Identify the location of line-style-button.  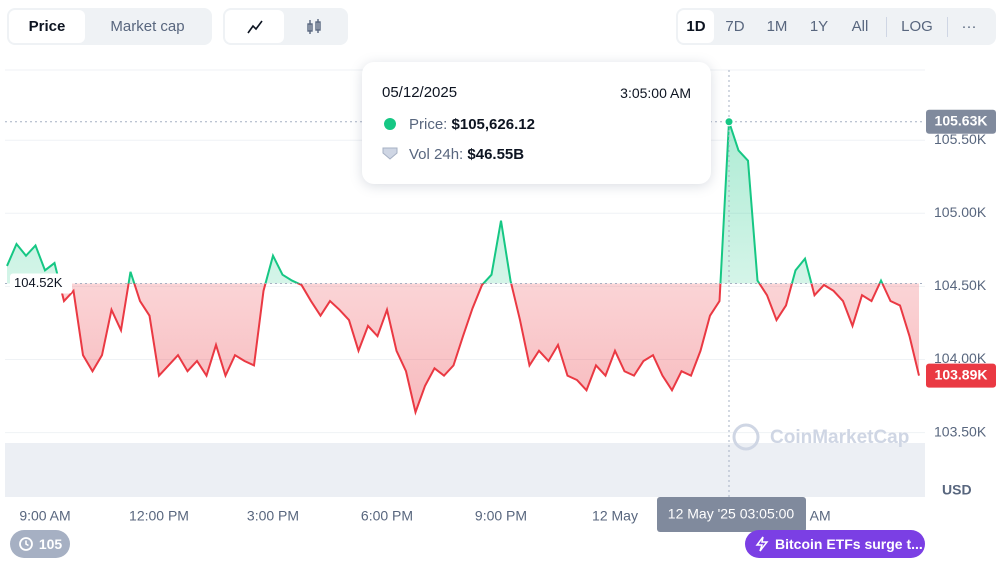
(254, 26).